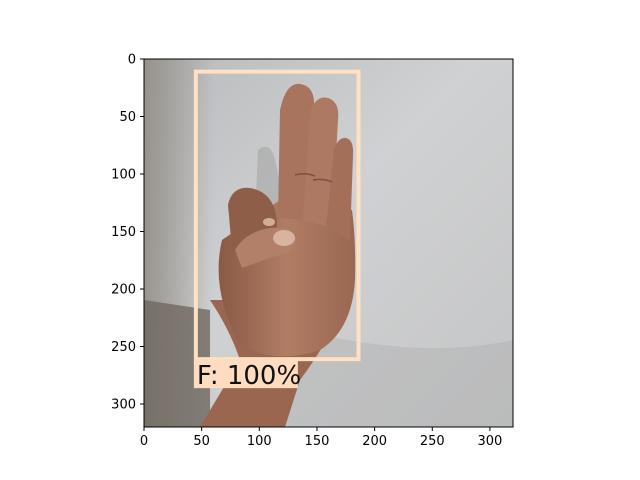  Describe the element at coordinates (201, 441) in the screenshot. I see `x-tick-label: 50` at that location.